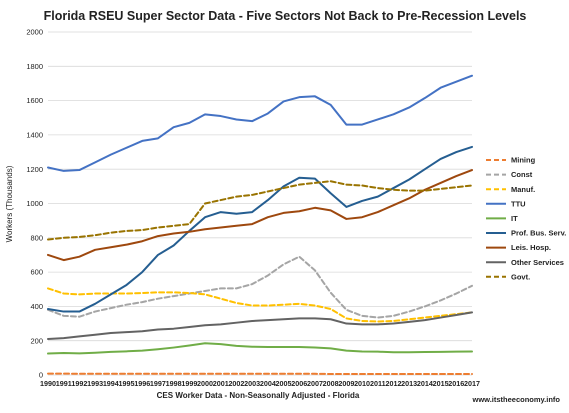  What do you see at coordinates (362, 383) in the screenshot?
I see `x-tick-label: 2010` at bounding box center [362, 383].